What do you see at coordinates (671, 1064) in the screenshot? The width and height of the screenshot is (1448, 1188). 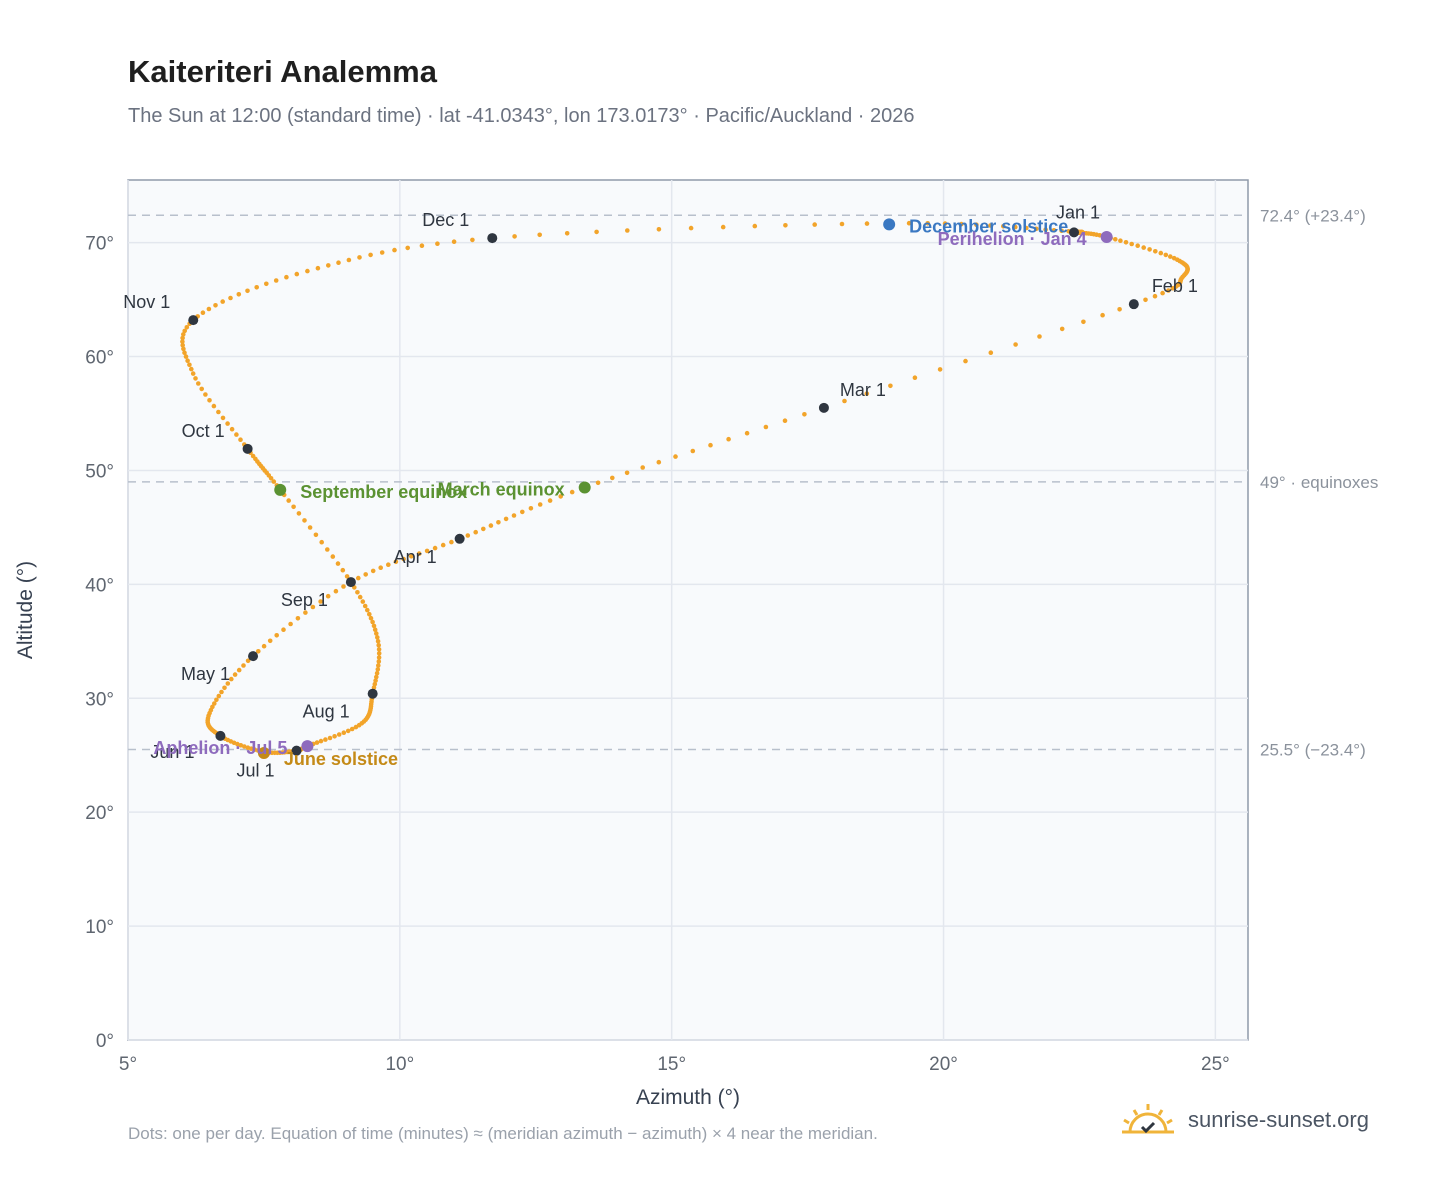 I see `x-tick-label: 15°` at bounding box center [671, 1064].